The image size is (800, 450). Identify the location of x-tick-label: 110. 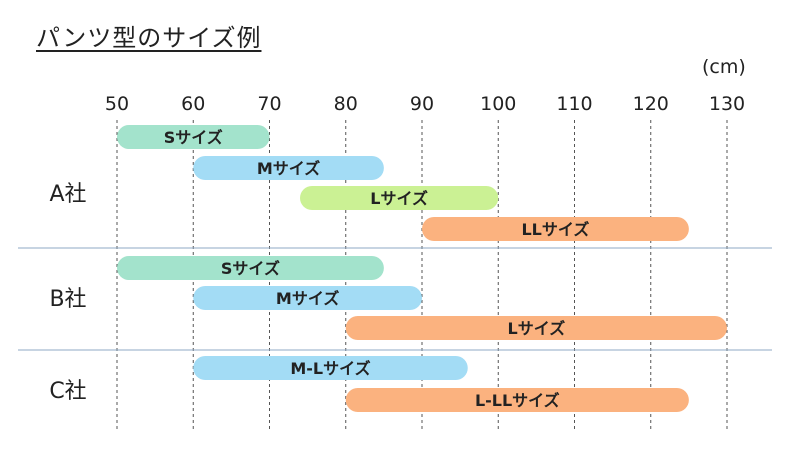
(574, 104).